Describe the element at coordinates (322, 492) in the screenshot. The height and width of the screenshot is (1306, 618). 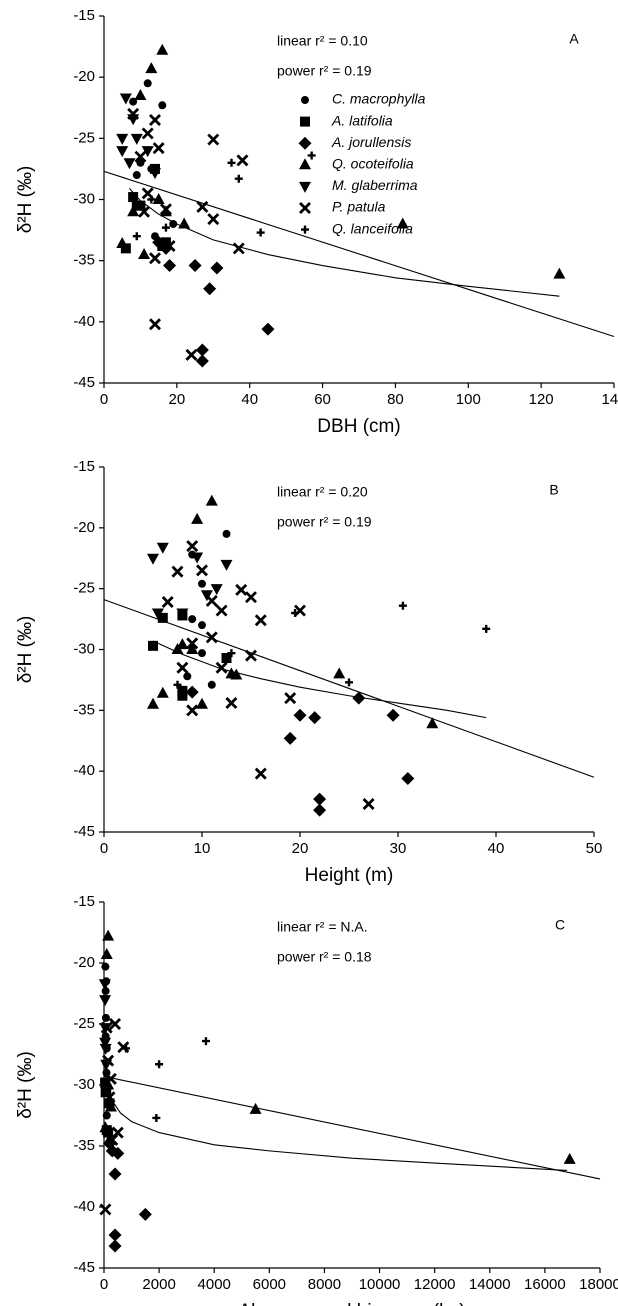
I see `annotation: linear r² = 0.20` at that location.